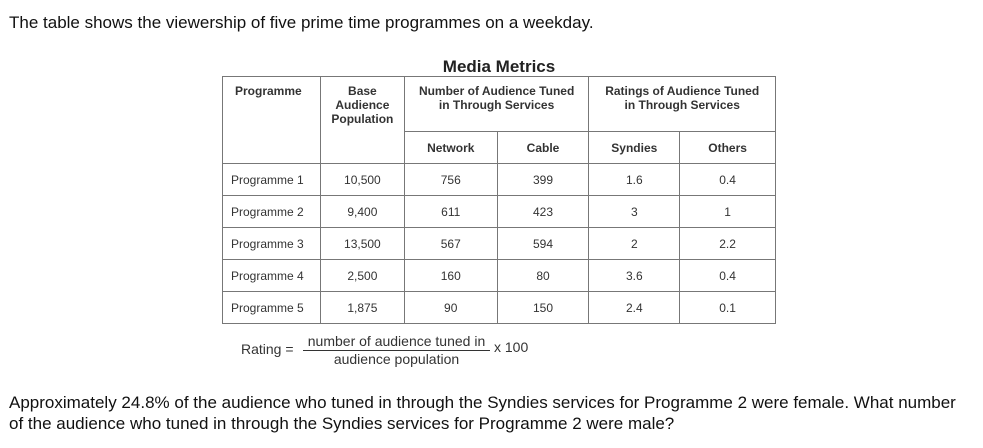 The width and height of the screenshot is (983, 448). Describe the element at coordinates (634, 179) in the screenshot. I see `cell-syndies: 1.6` at that location.